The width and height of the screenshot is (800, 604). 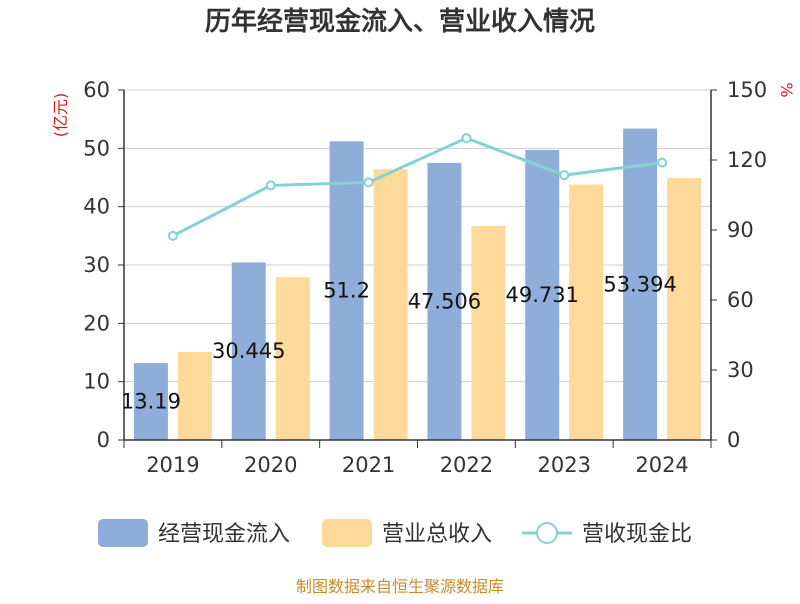 What do you see at coordinates (747, 90) in the screenshot?
I see `right-tick-label: 150` at bounding box center [747, 90].